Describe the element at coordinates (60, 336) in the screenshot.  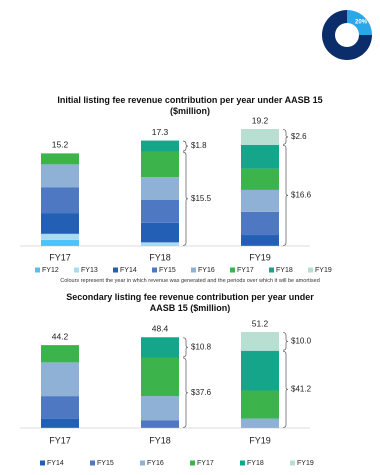
I see `total-label: 44.2` at that location.